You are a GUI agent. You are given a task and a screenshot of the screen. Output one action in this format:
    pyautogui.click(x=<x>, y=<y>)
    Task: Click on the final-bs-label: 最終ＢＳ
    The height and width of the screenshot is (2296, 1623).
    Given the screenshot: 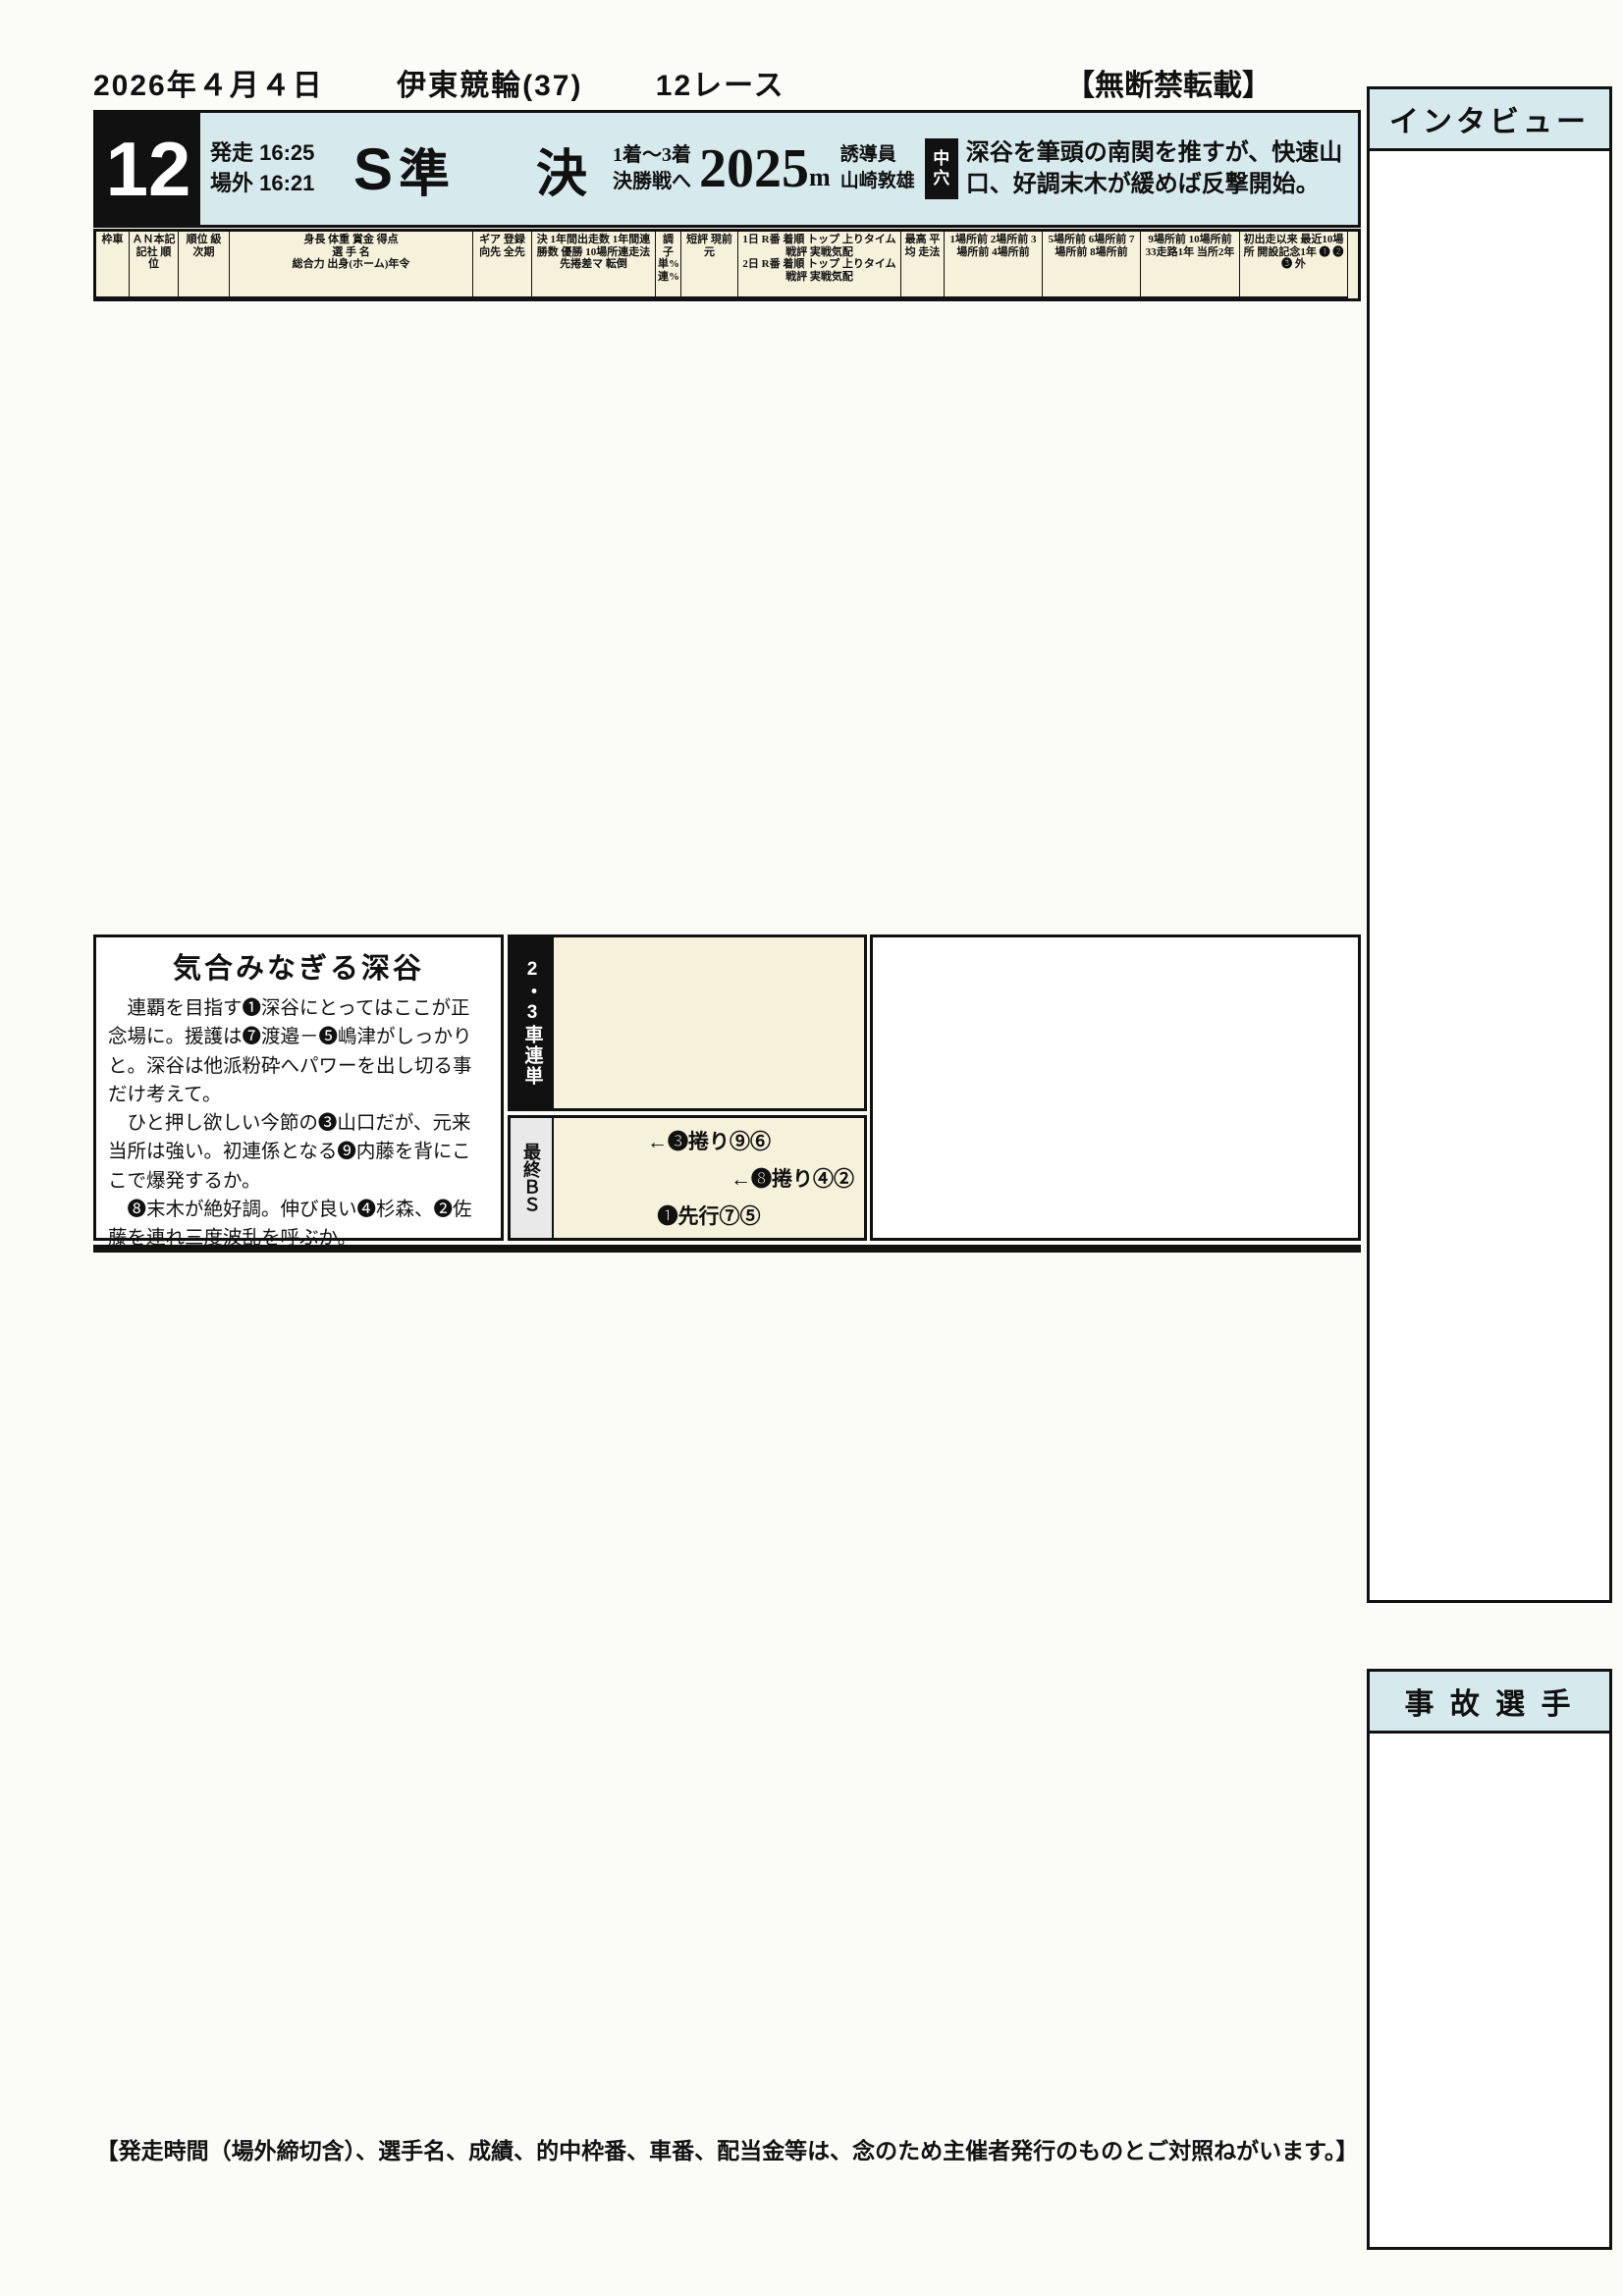 What is the action you would take?
    pyautogui.click(x=533, y=1178)
    